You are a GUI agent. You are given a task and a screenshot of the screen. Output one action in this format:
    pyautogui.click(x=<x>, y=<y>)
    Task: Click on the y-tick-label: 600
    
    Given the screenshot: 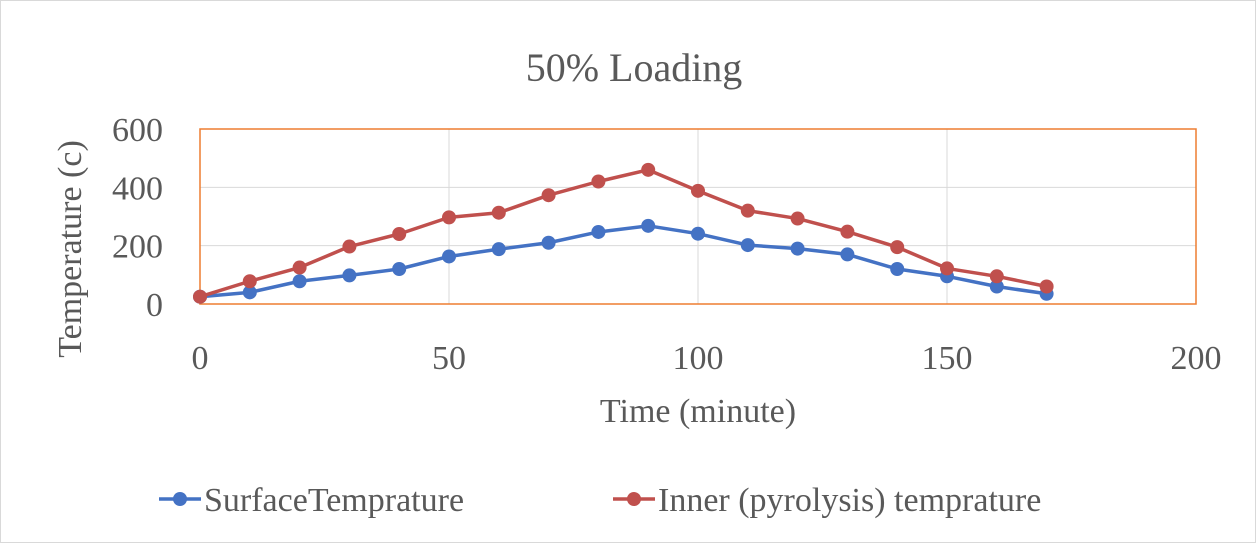 What is the action you would take?
    pyautogui.click(x=137, y=130)
    